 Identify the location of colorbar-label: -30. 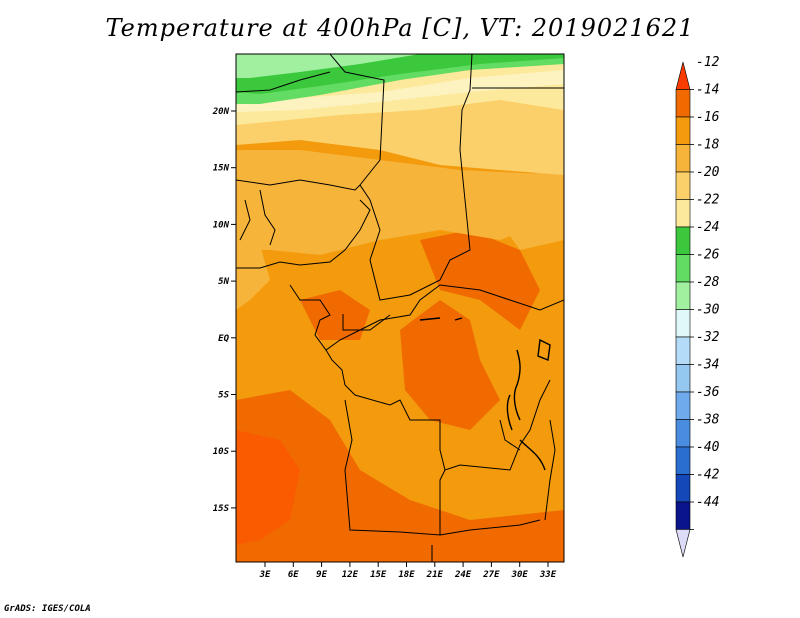
(708, 310).